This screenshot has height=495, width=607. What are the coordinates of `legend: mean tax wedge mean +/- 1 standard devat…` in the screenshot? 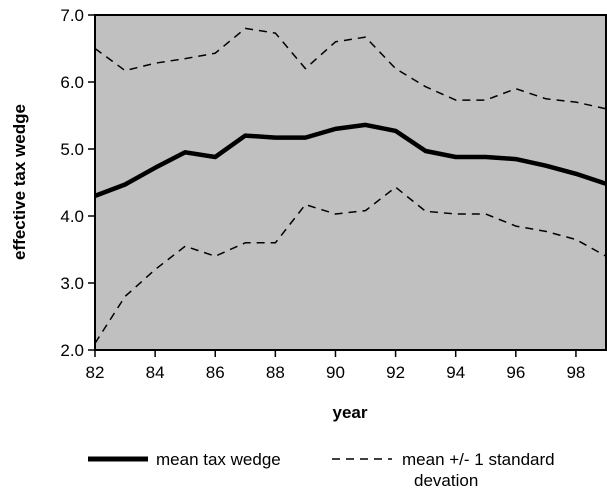 It's located at (321, 470).